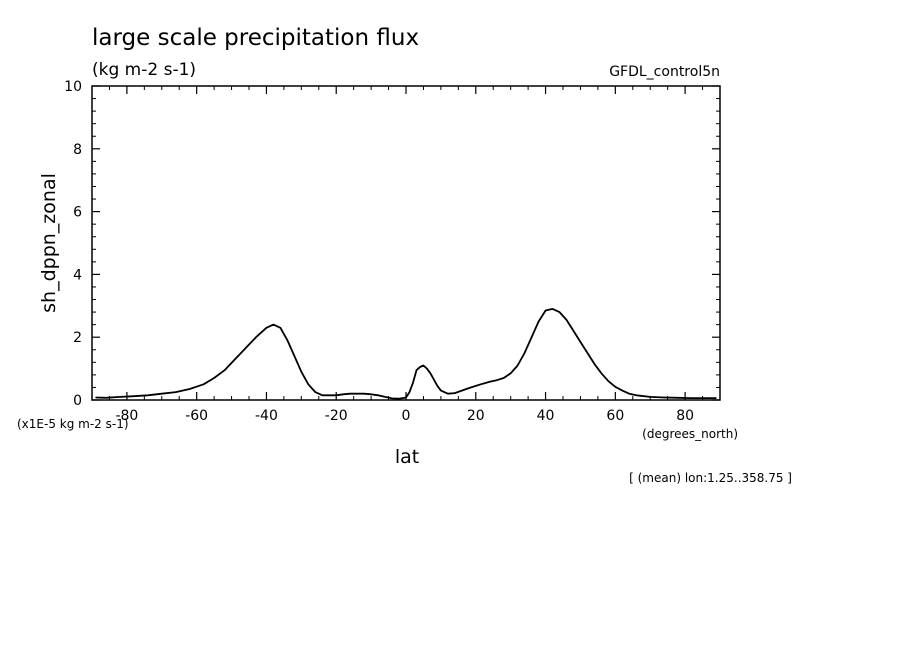 Image resolution: width=904 pixels, height=654 pixels. What do you see at coordinates (266, 416) in the screenshot?
I see `x-tick-label: -40` at bounding box center [266, 416].